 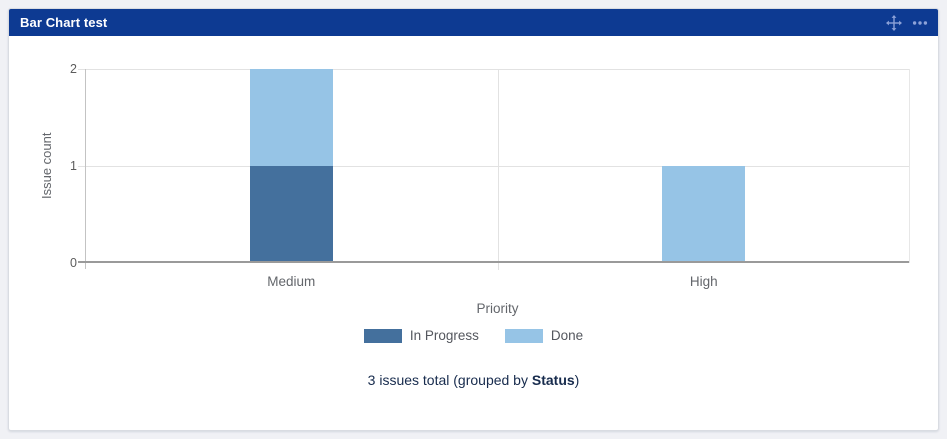 I want to click on y-axis-line, so click(x=85, y=169).